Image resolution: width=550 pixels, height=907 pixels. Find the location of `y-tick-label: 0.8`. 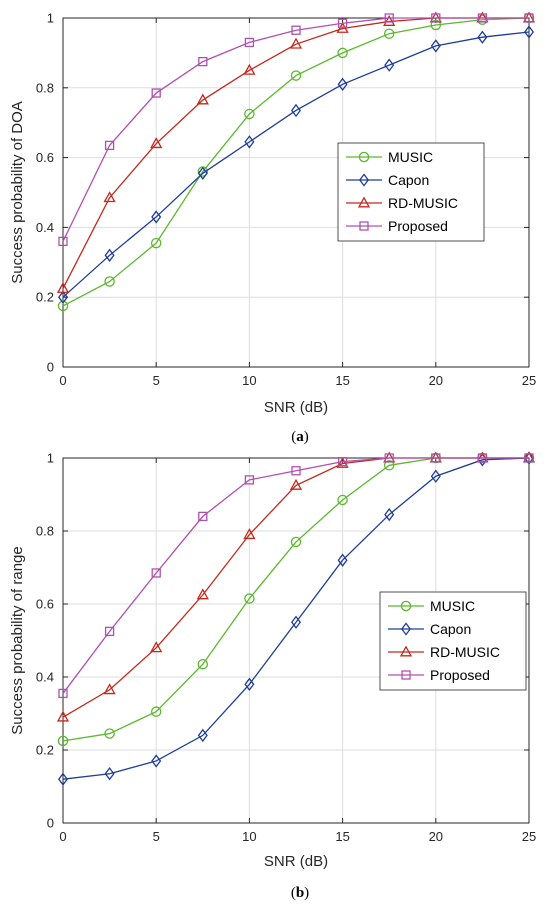

y-tick-label: 0.8 is located at coordinates (45, 531).